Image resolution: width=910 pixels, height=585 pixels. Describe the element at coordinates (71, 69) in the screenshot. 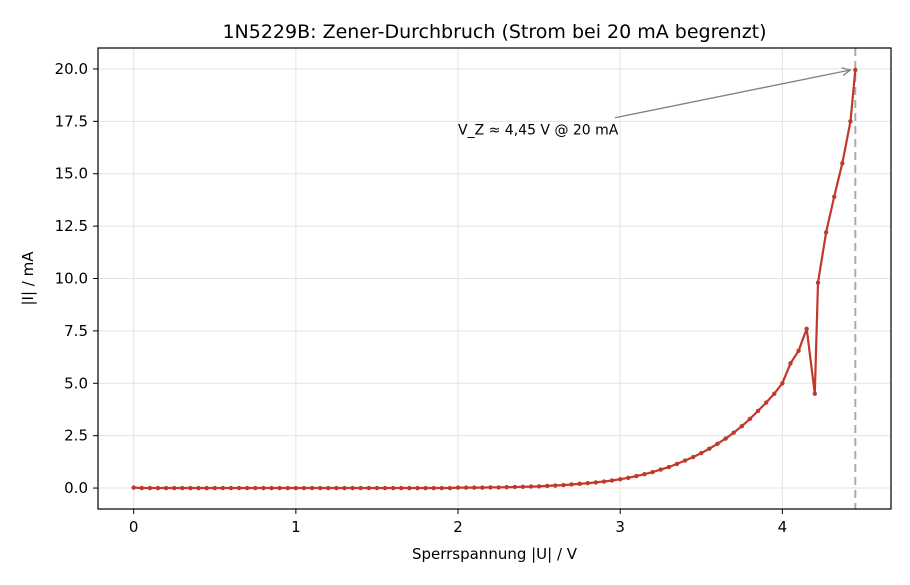

I see `y-tick-label: 20.0` at that location.